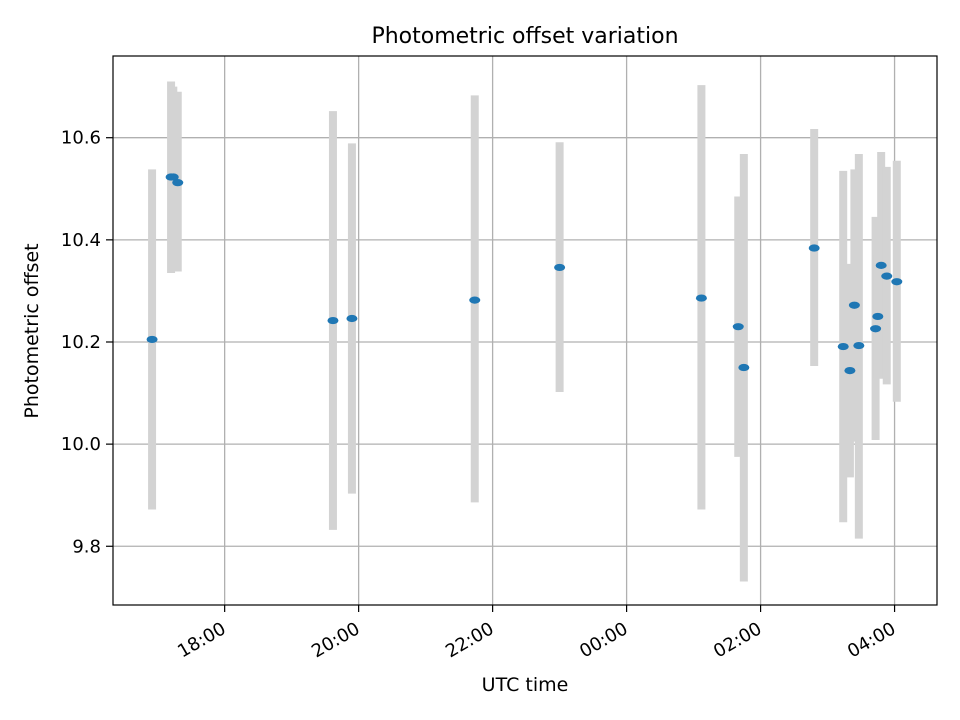 This screenshot has height=720, width=960. What do you see at coordinates (525, 685) in the screenshot?
I see `x-axis-label: UTC time` at bounding box center [525, 685].